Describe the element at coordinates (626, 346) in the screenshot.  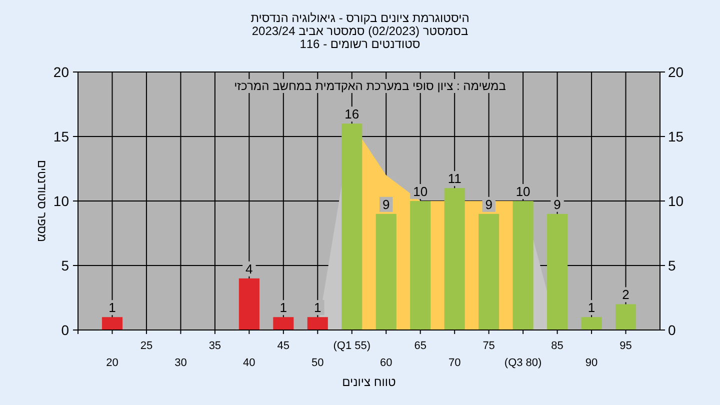
I see `x-tick-label: 95` at that location.